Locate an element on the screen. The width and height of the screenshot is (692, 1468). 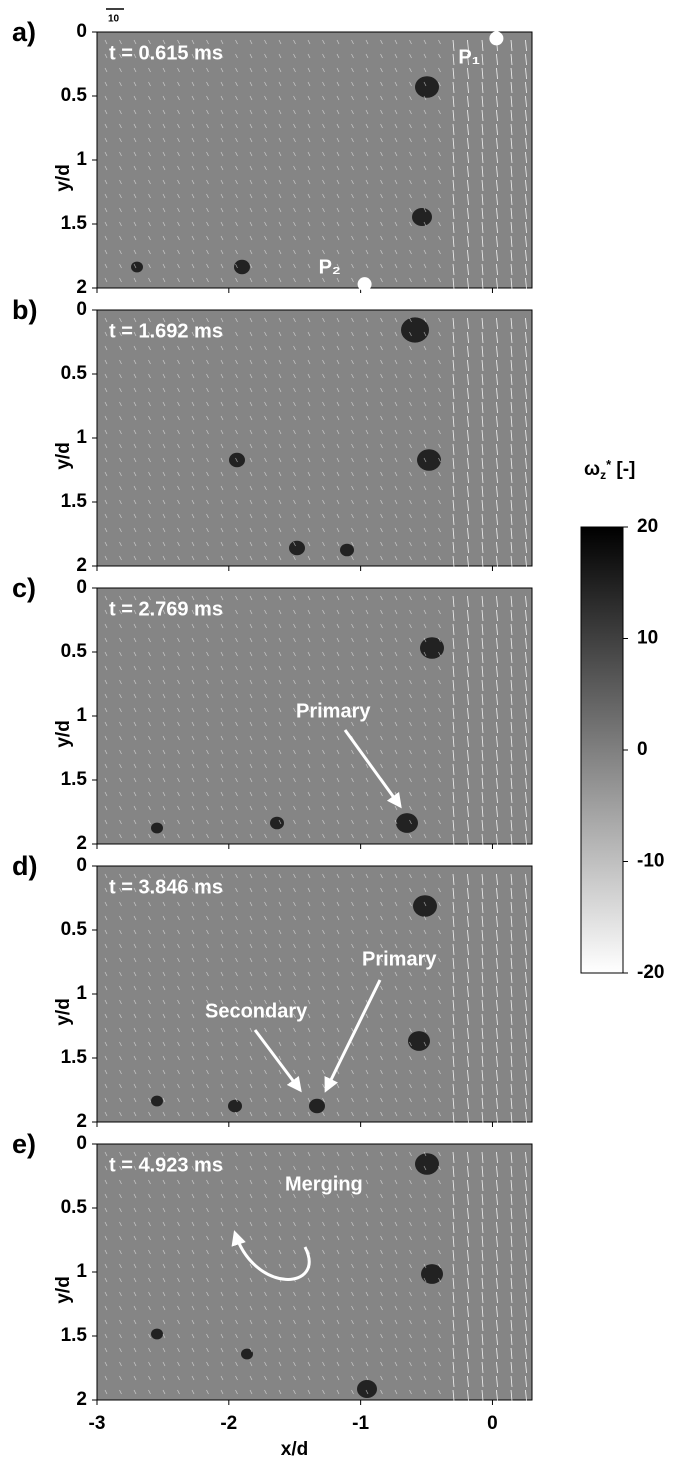
y-tick-label: 1 is located at coordinates (81, 993).